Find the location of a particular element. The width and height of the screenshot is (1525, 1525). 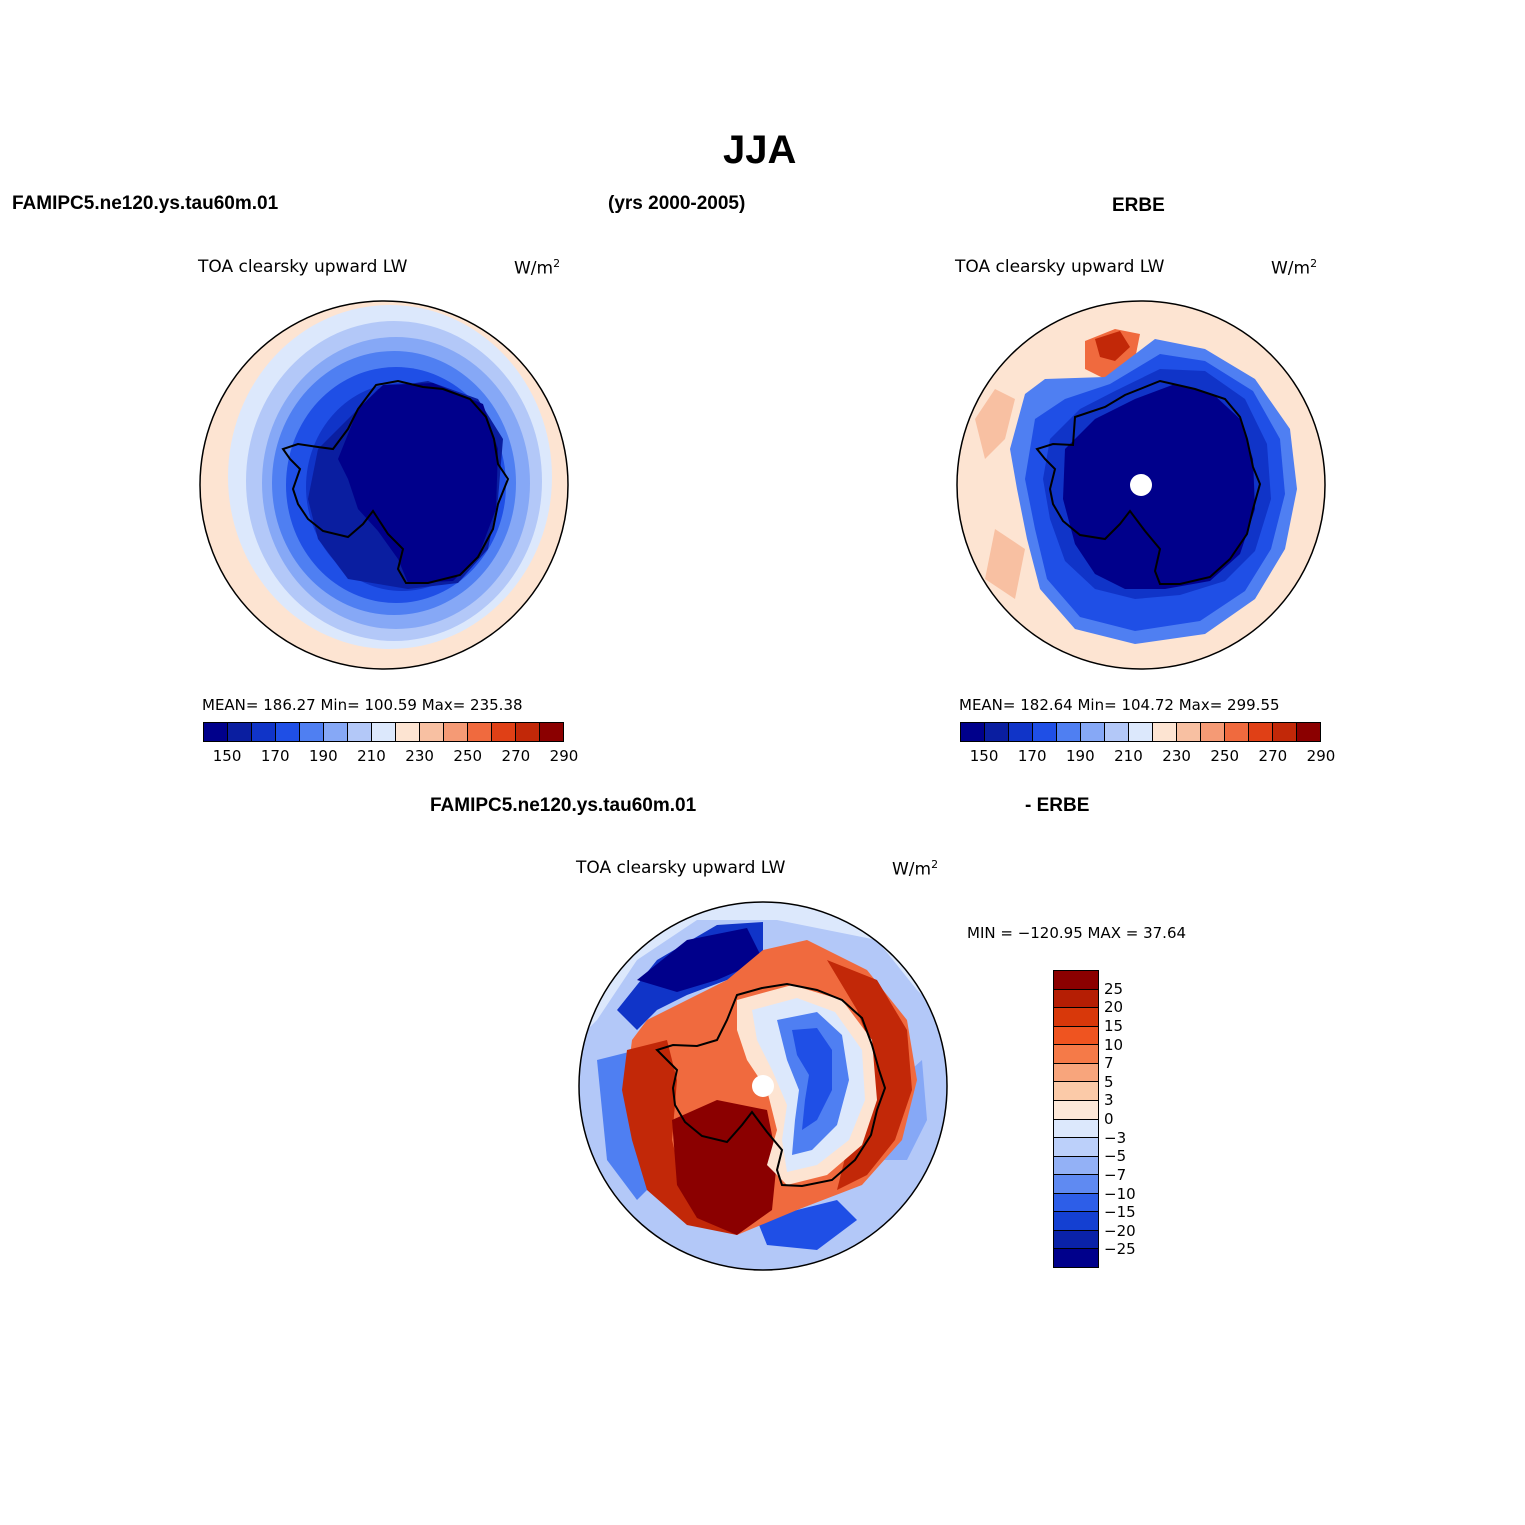

colorbar-tick-label: −3 is located at coordinates (1115, 1137).